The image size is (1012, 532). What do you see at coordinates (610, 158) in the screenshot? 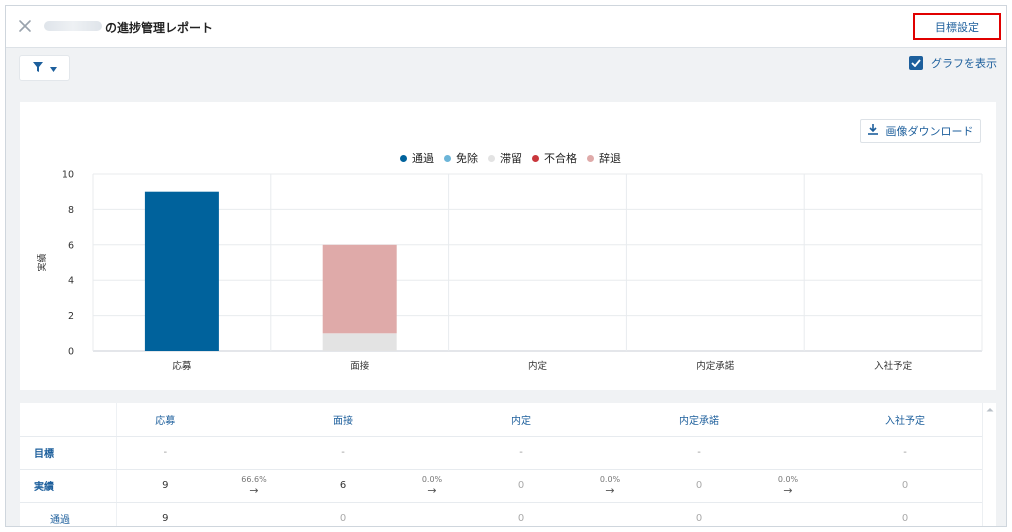
I see `legend-label: 辞退` at bounding box center [610, 158].